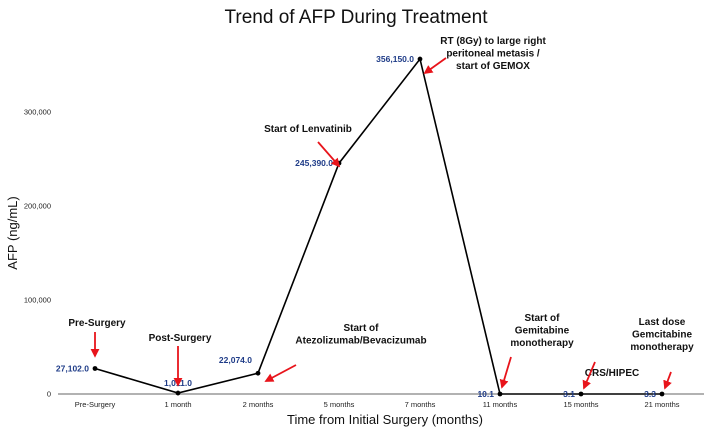 The height and width of the screenshot is (432, 708). What do you see at coordinates (49, 394) in the screenshot?
I see `y-tick-label: 0` at bounding box center [49, 394].